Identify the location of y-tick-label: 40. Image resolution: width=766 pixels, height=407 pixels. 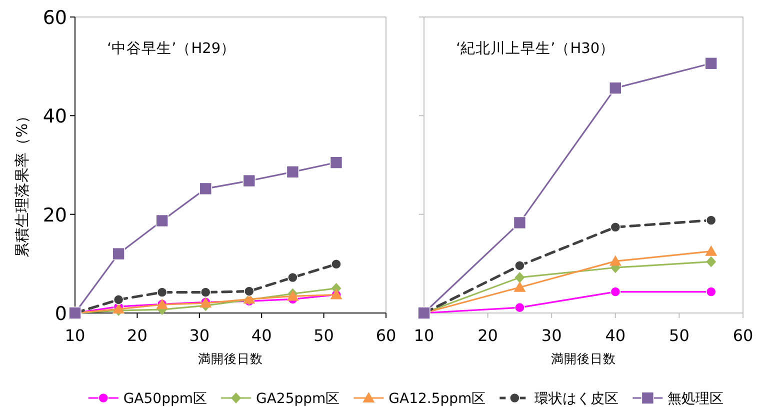
(54, 117).